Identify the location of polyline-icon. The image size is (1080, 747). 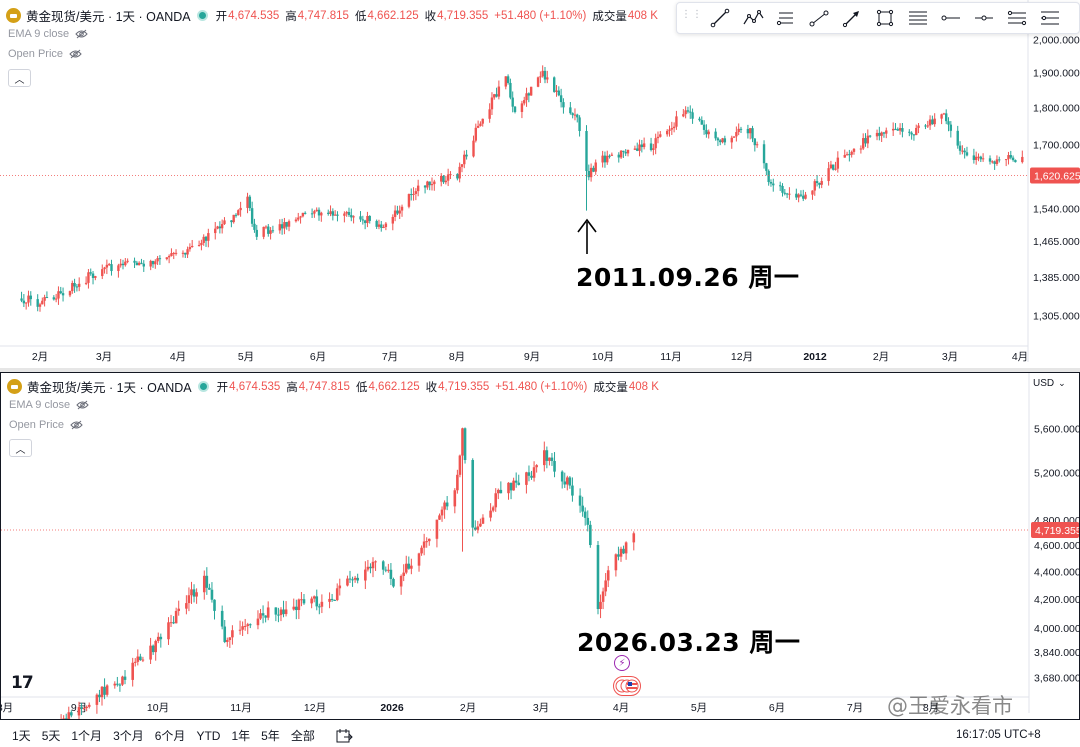
(818, 18).